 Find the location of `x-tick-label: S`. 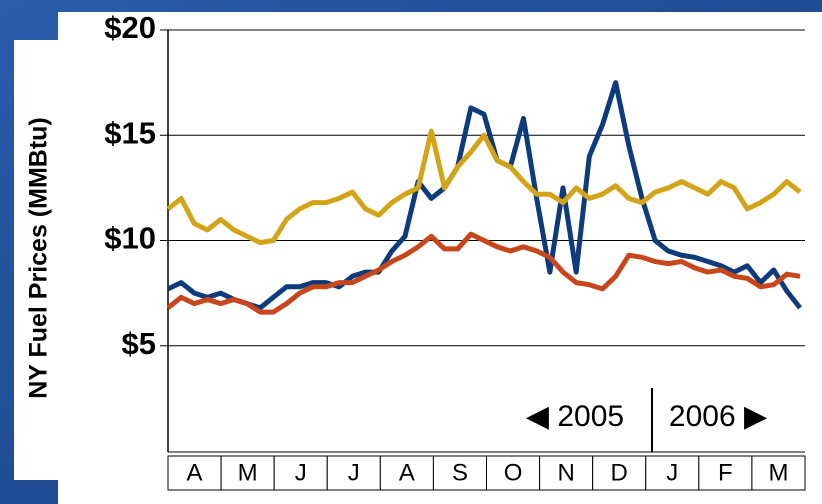

x-tick-label: S is located at coordinates (460, 472).